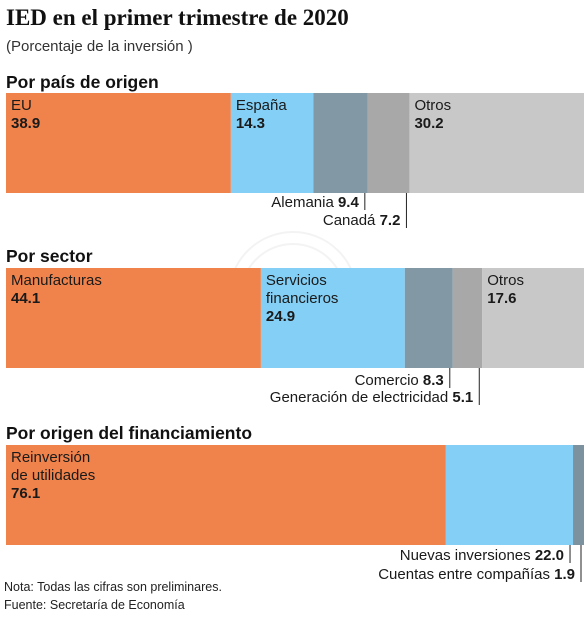 This screenshot has width=586, height=620. I want to click on segment-value: 17.6, so click(501, 298).